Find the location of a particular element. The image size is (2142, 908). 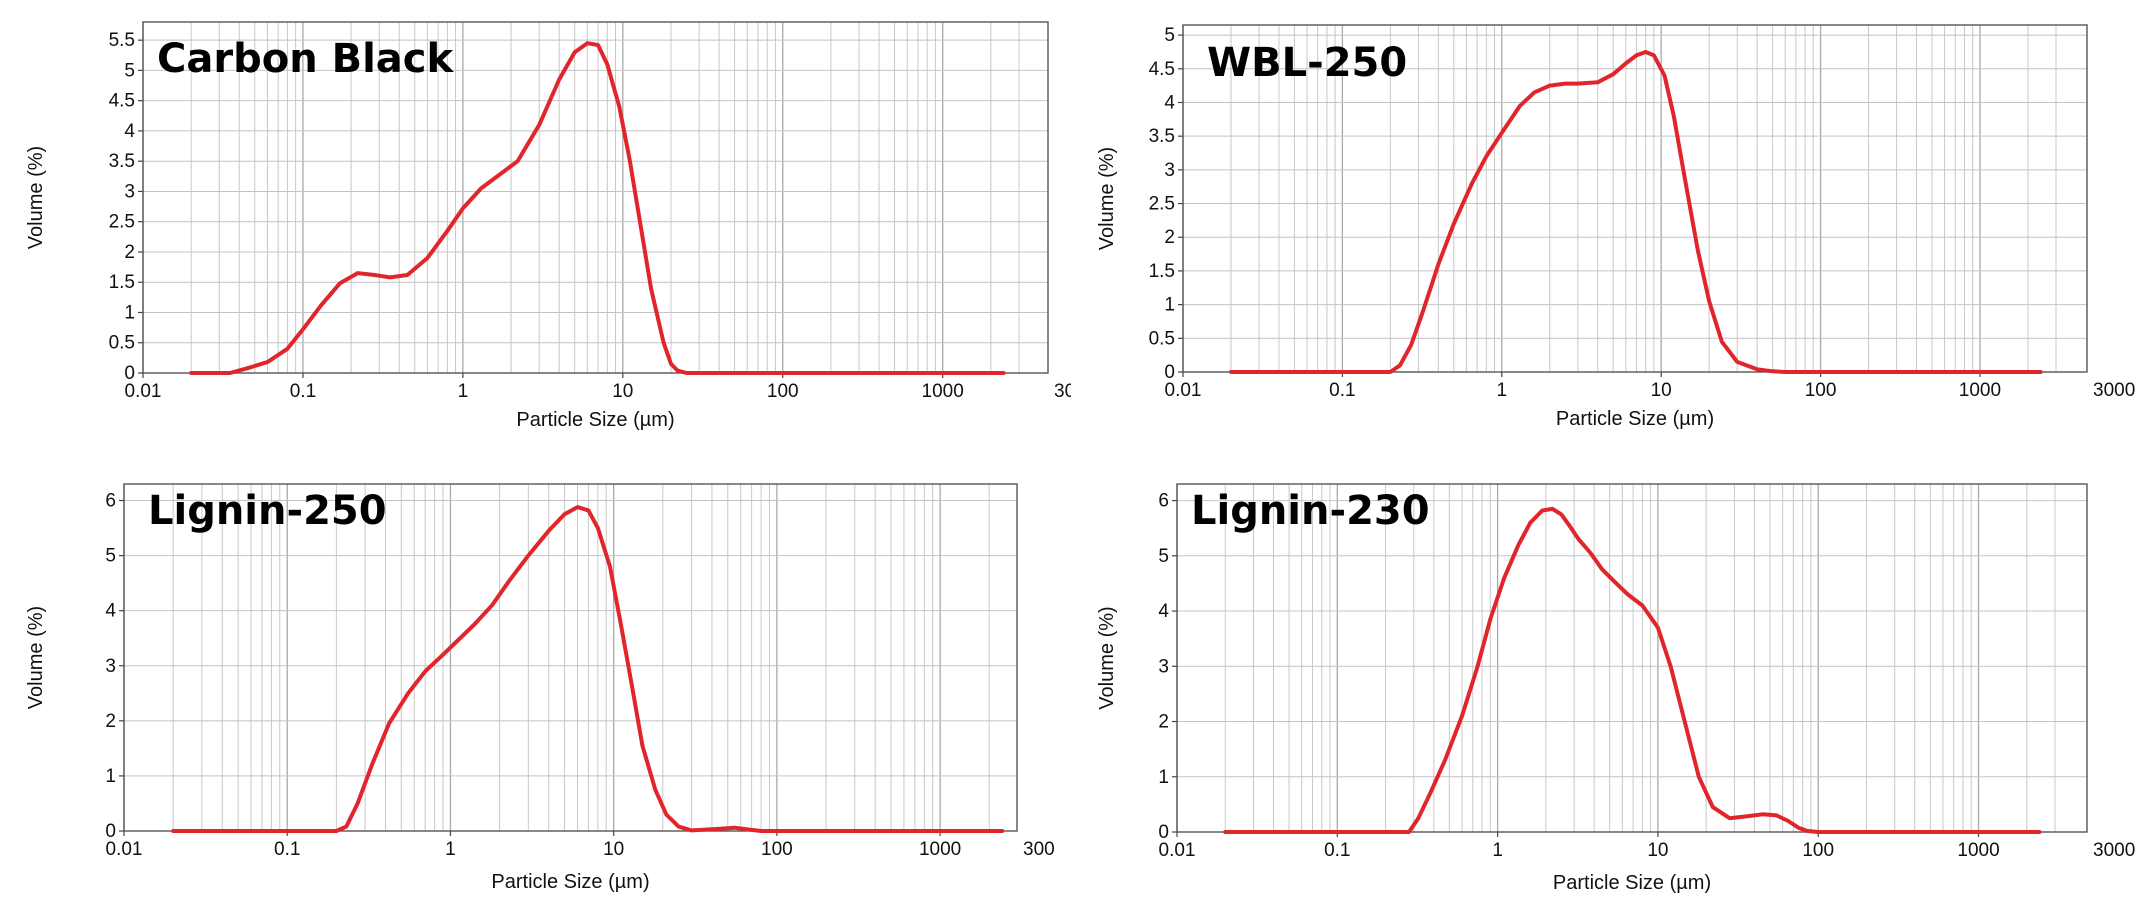

panel-title: Carbon Black is located at coordinates (305, 59).